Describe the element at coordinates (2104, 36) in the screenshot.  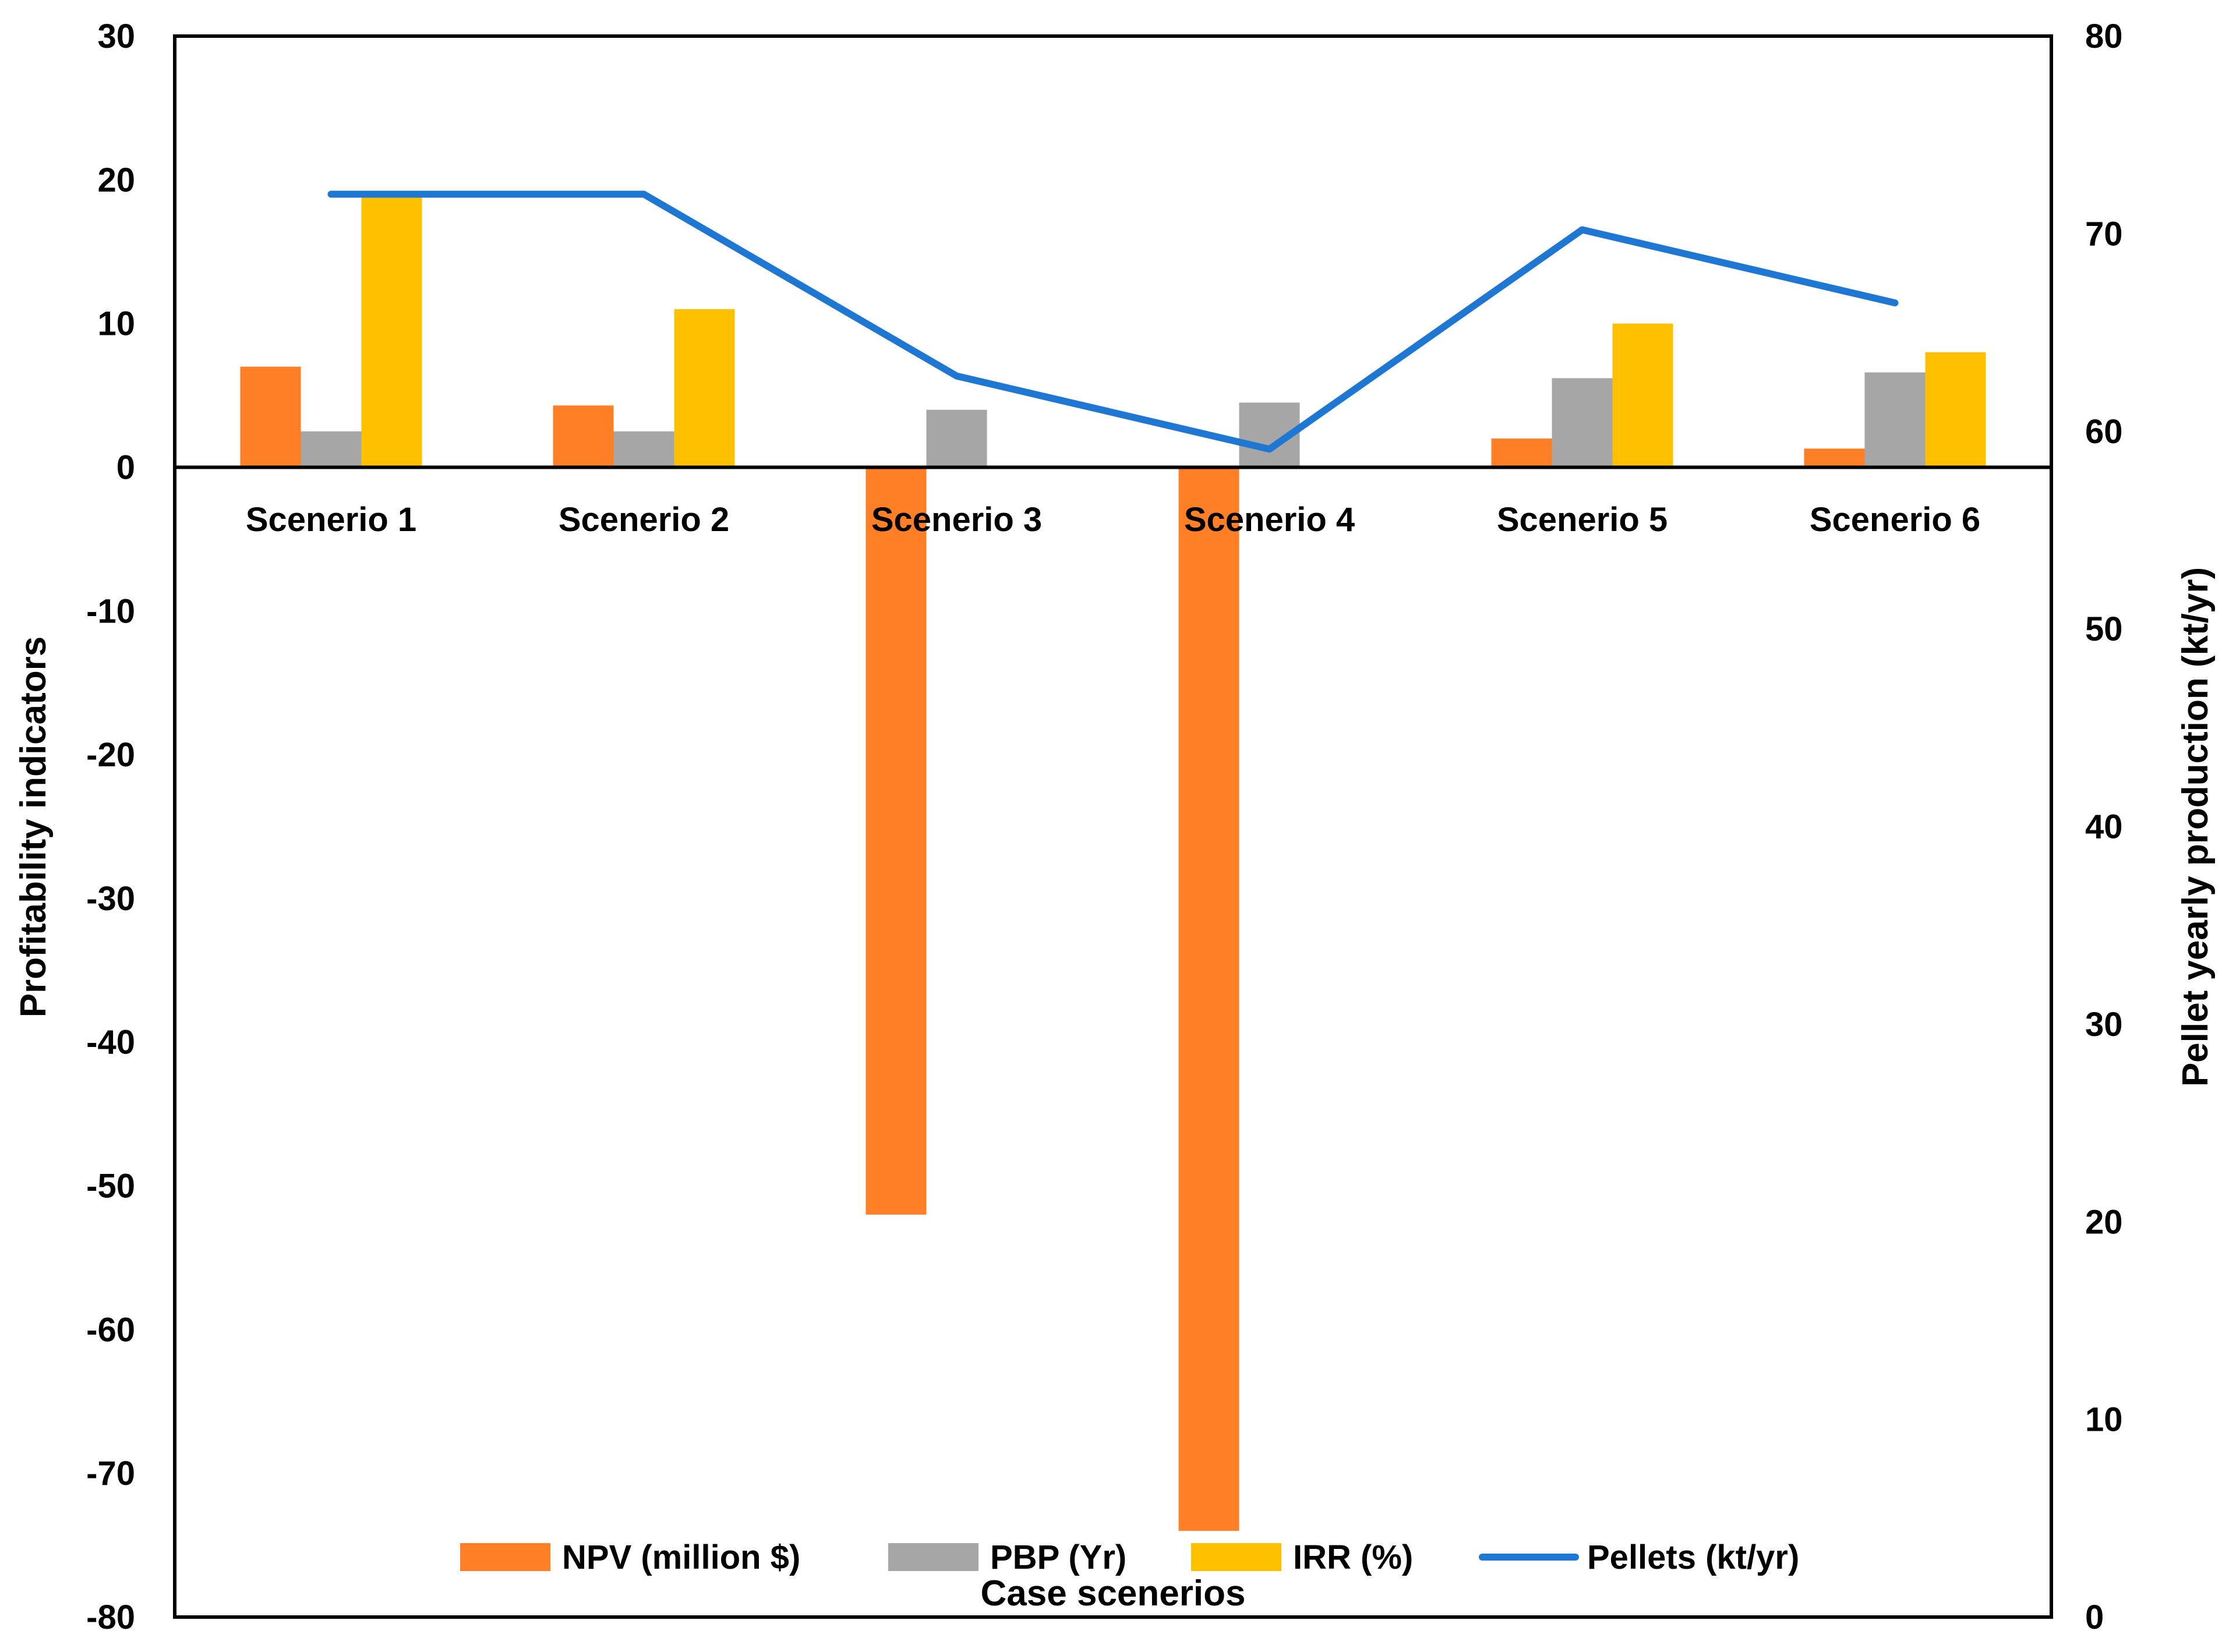
I see `y2-tick-label: 80` at that location.